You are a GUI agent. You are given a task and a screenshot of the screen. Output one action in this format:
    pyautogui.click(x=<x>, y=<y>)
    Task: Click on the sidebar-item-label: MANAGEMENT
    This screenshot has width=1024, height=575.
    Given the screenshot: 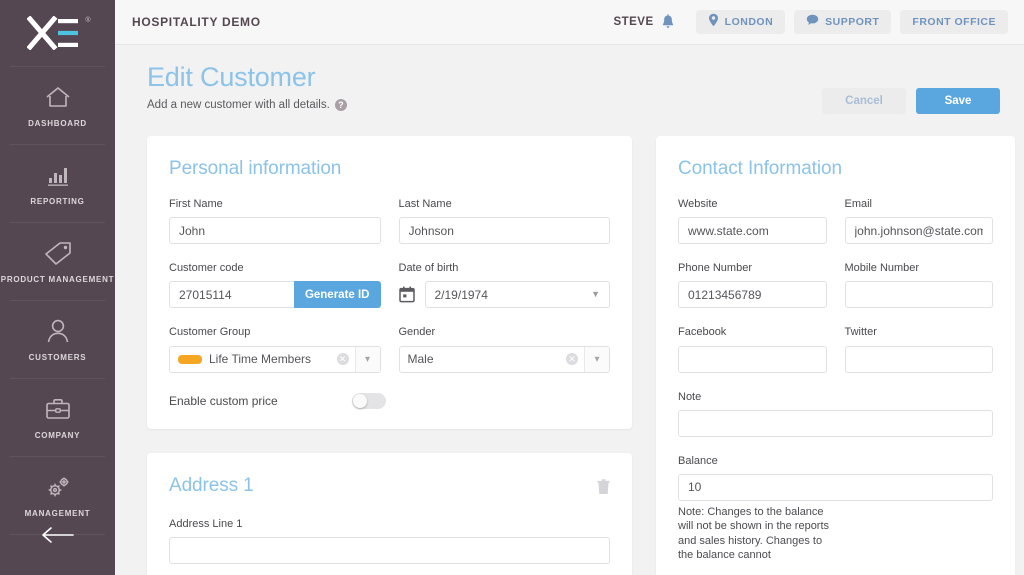 What is the action you would take?
    pyautogui.click(x=57, y=513)
    